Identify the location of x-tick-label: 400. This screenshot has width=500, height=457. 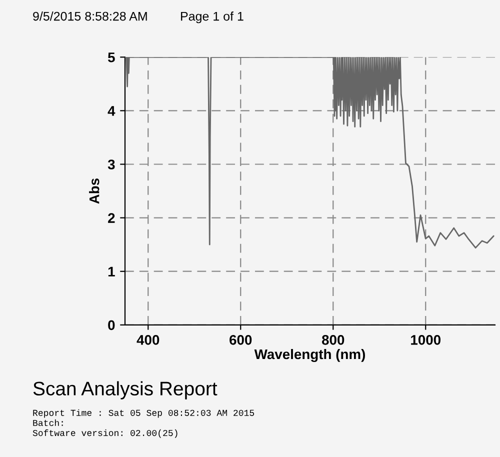
(148, 340).